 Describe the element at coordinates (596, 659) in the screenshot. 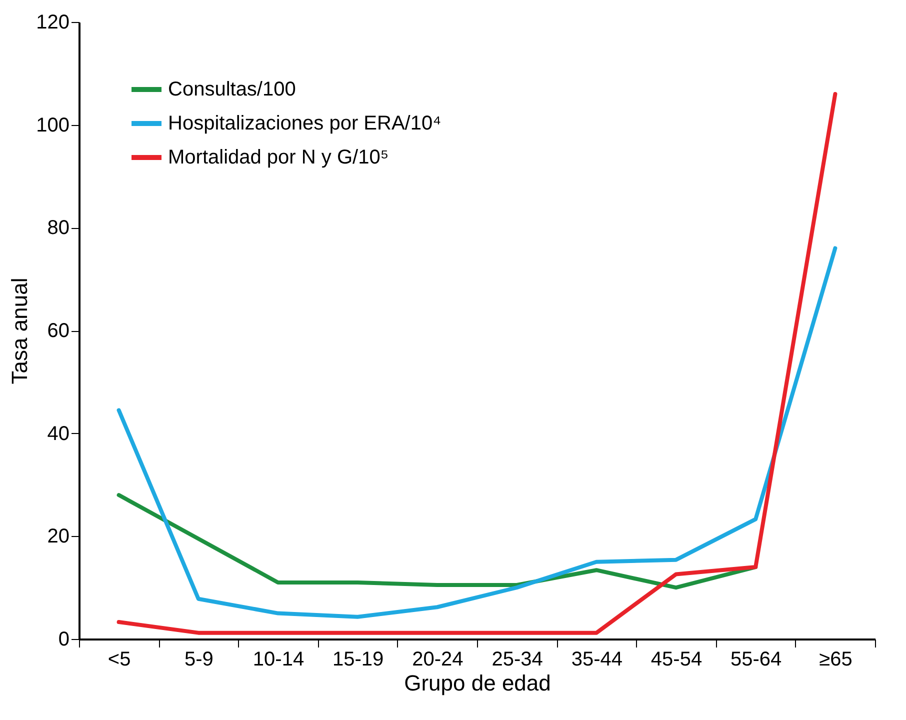

I see `x-tick-label: 35-44` at that location.